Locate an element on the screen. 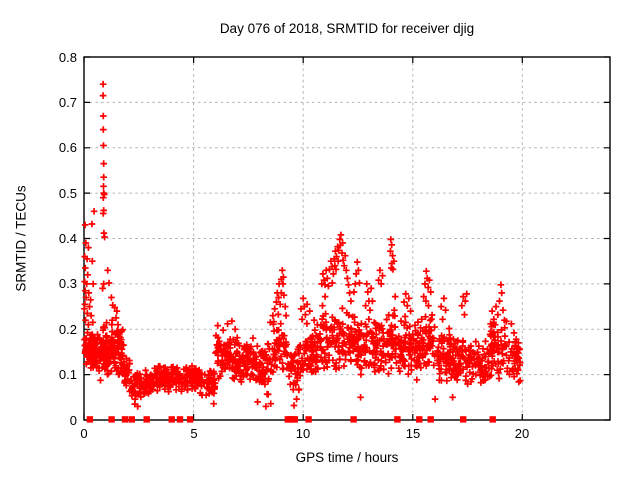 The width and height of the screenshot is (640, 480). y-tick-label: 0.2 is located at coordinates (67, 329).